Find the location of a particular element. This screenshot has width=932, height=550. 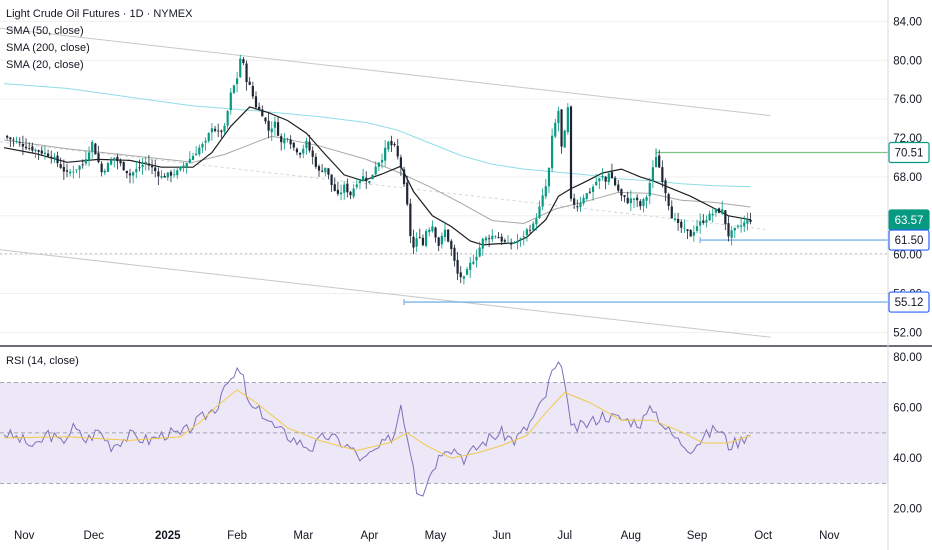

channel-lower-line is located at coordinates (385, 293).